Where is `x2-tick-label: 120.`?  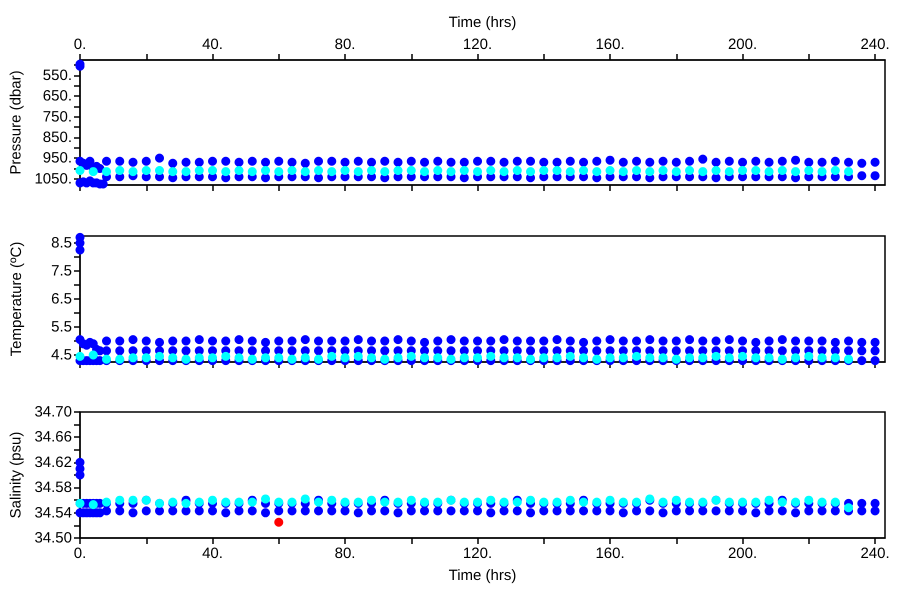 x2-tick-label: 120. is located at coordinates (477, 44).